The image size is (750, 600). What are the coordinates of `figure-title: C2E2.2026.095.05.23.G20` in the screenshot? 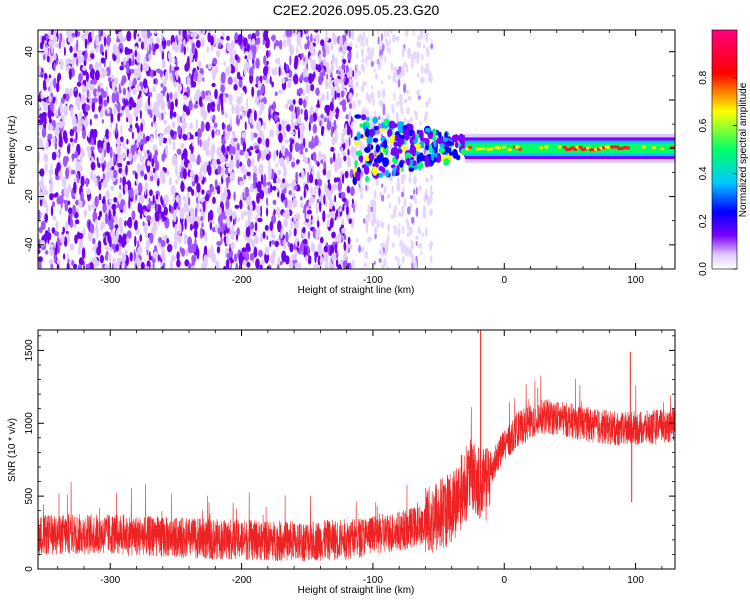 It's located at (356, 10).